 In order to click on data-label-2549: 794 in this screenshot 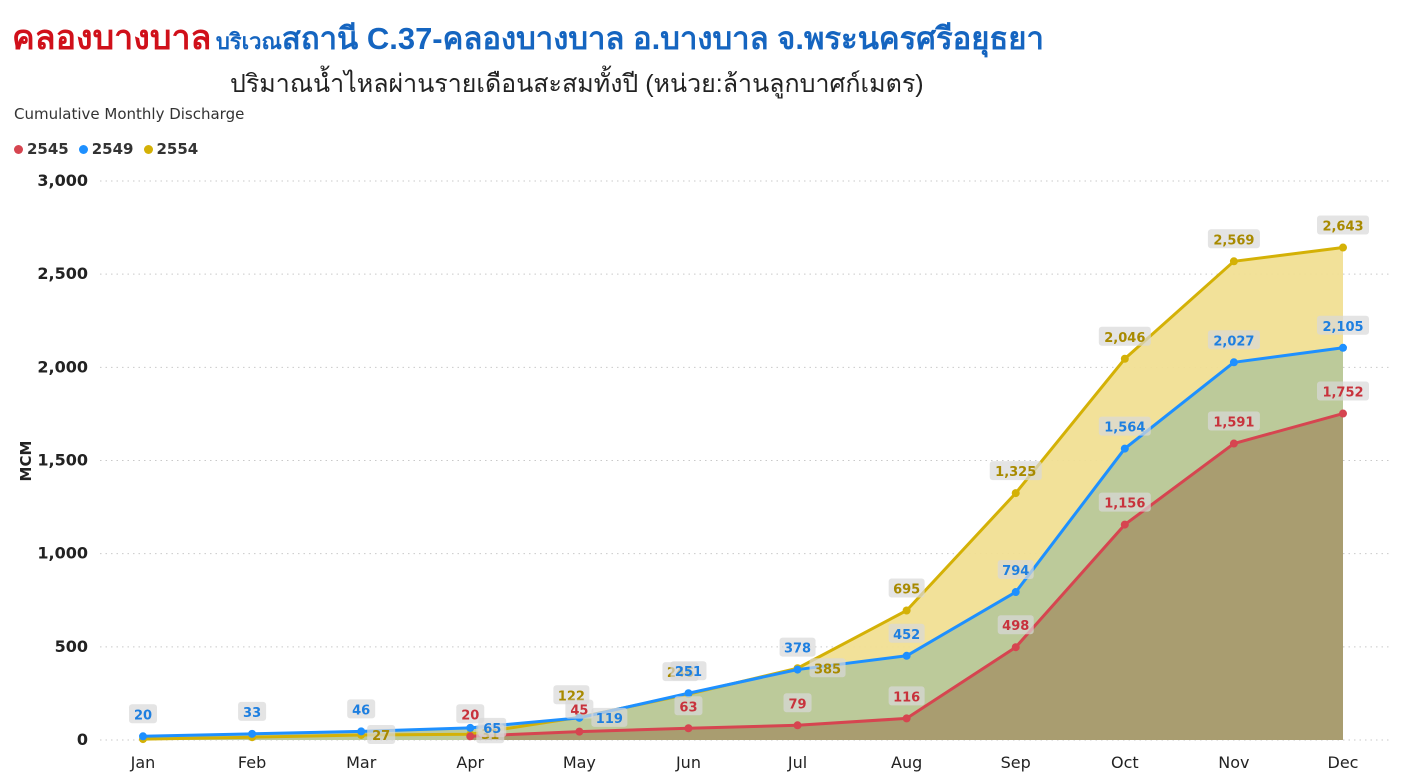, I will do `click(1015, 571)`.